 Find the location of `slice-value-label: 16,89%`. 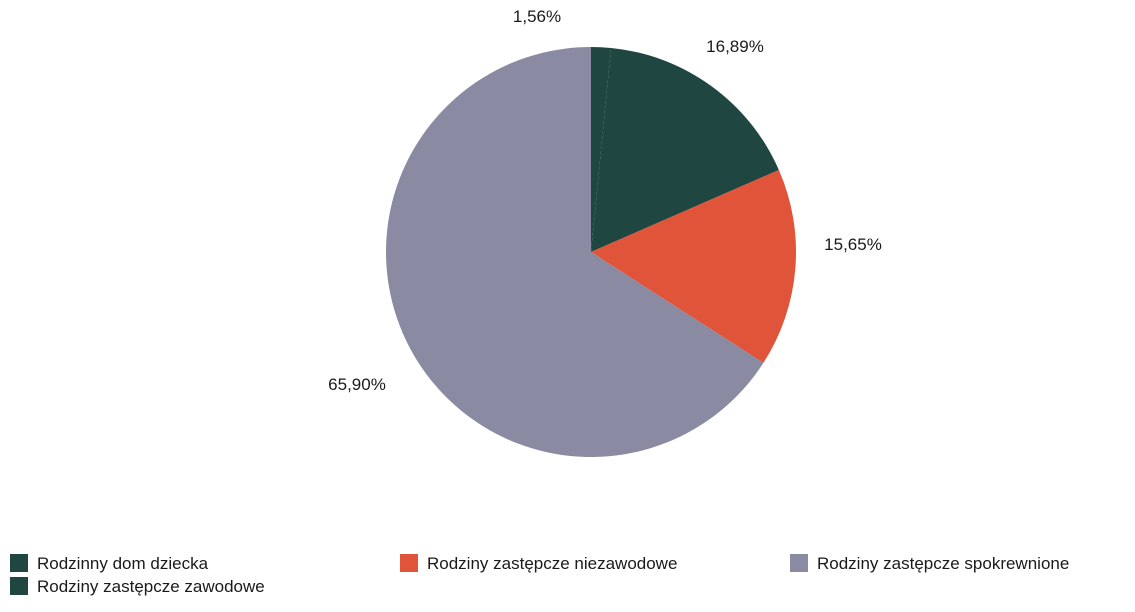

slice-value-label: 16,89% is located at coordinates (735, 46).